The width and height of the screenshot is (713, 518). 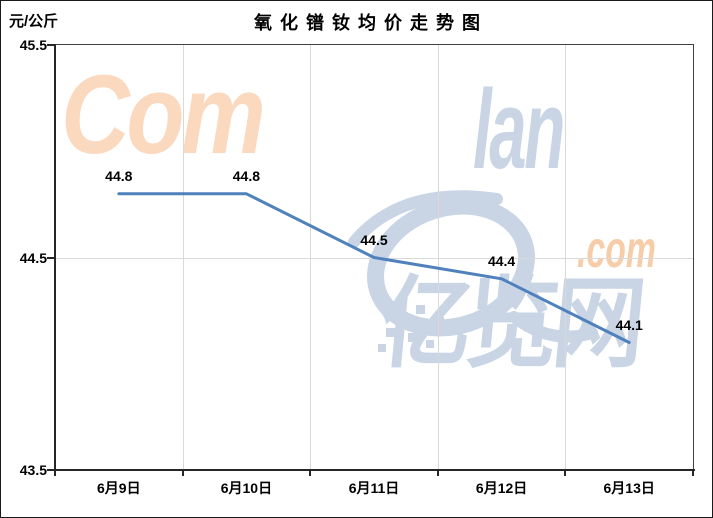 What do you see at coordinates (33, 45) in the screenshot?
I see `y-tick-label: 45.5` at bounding box center [33, 45].